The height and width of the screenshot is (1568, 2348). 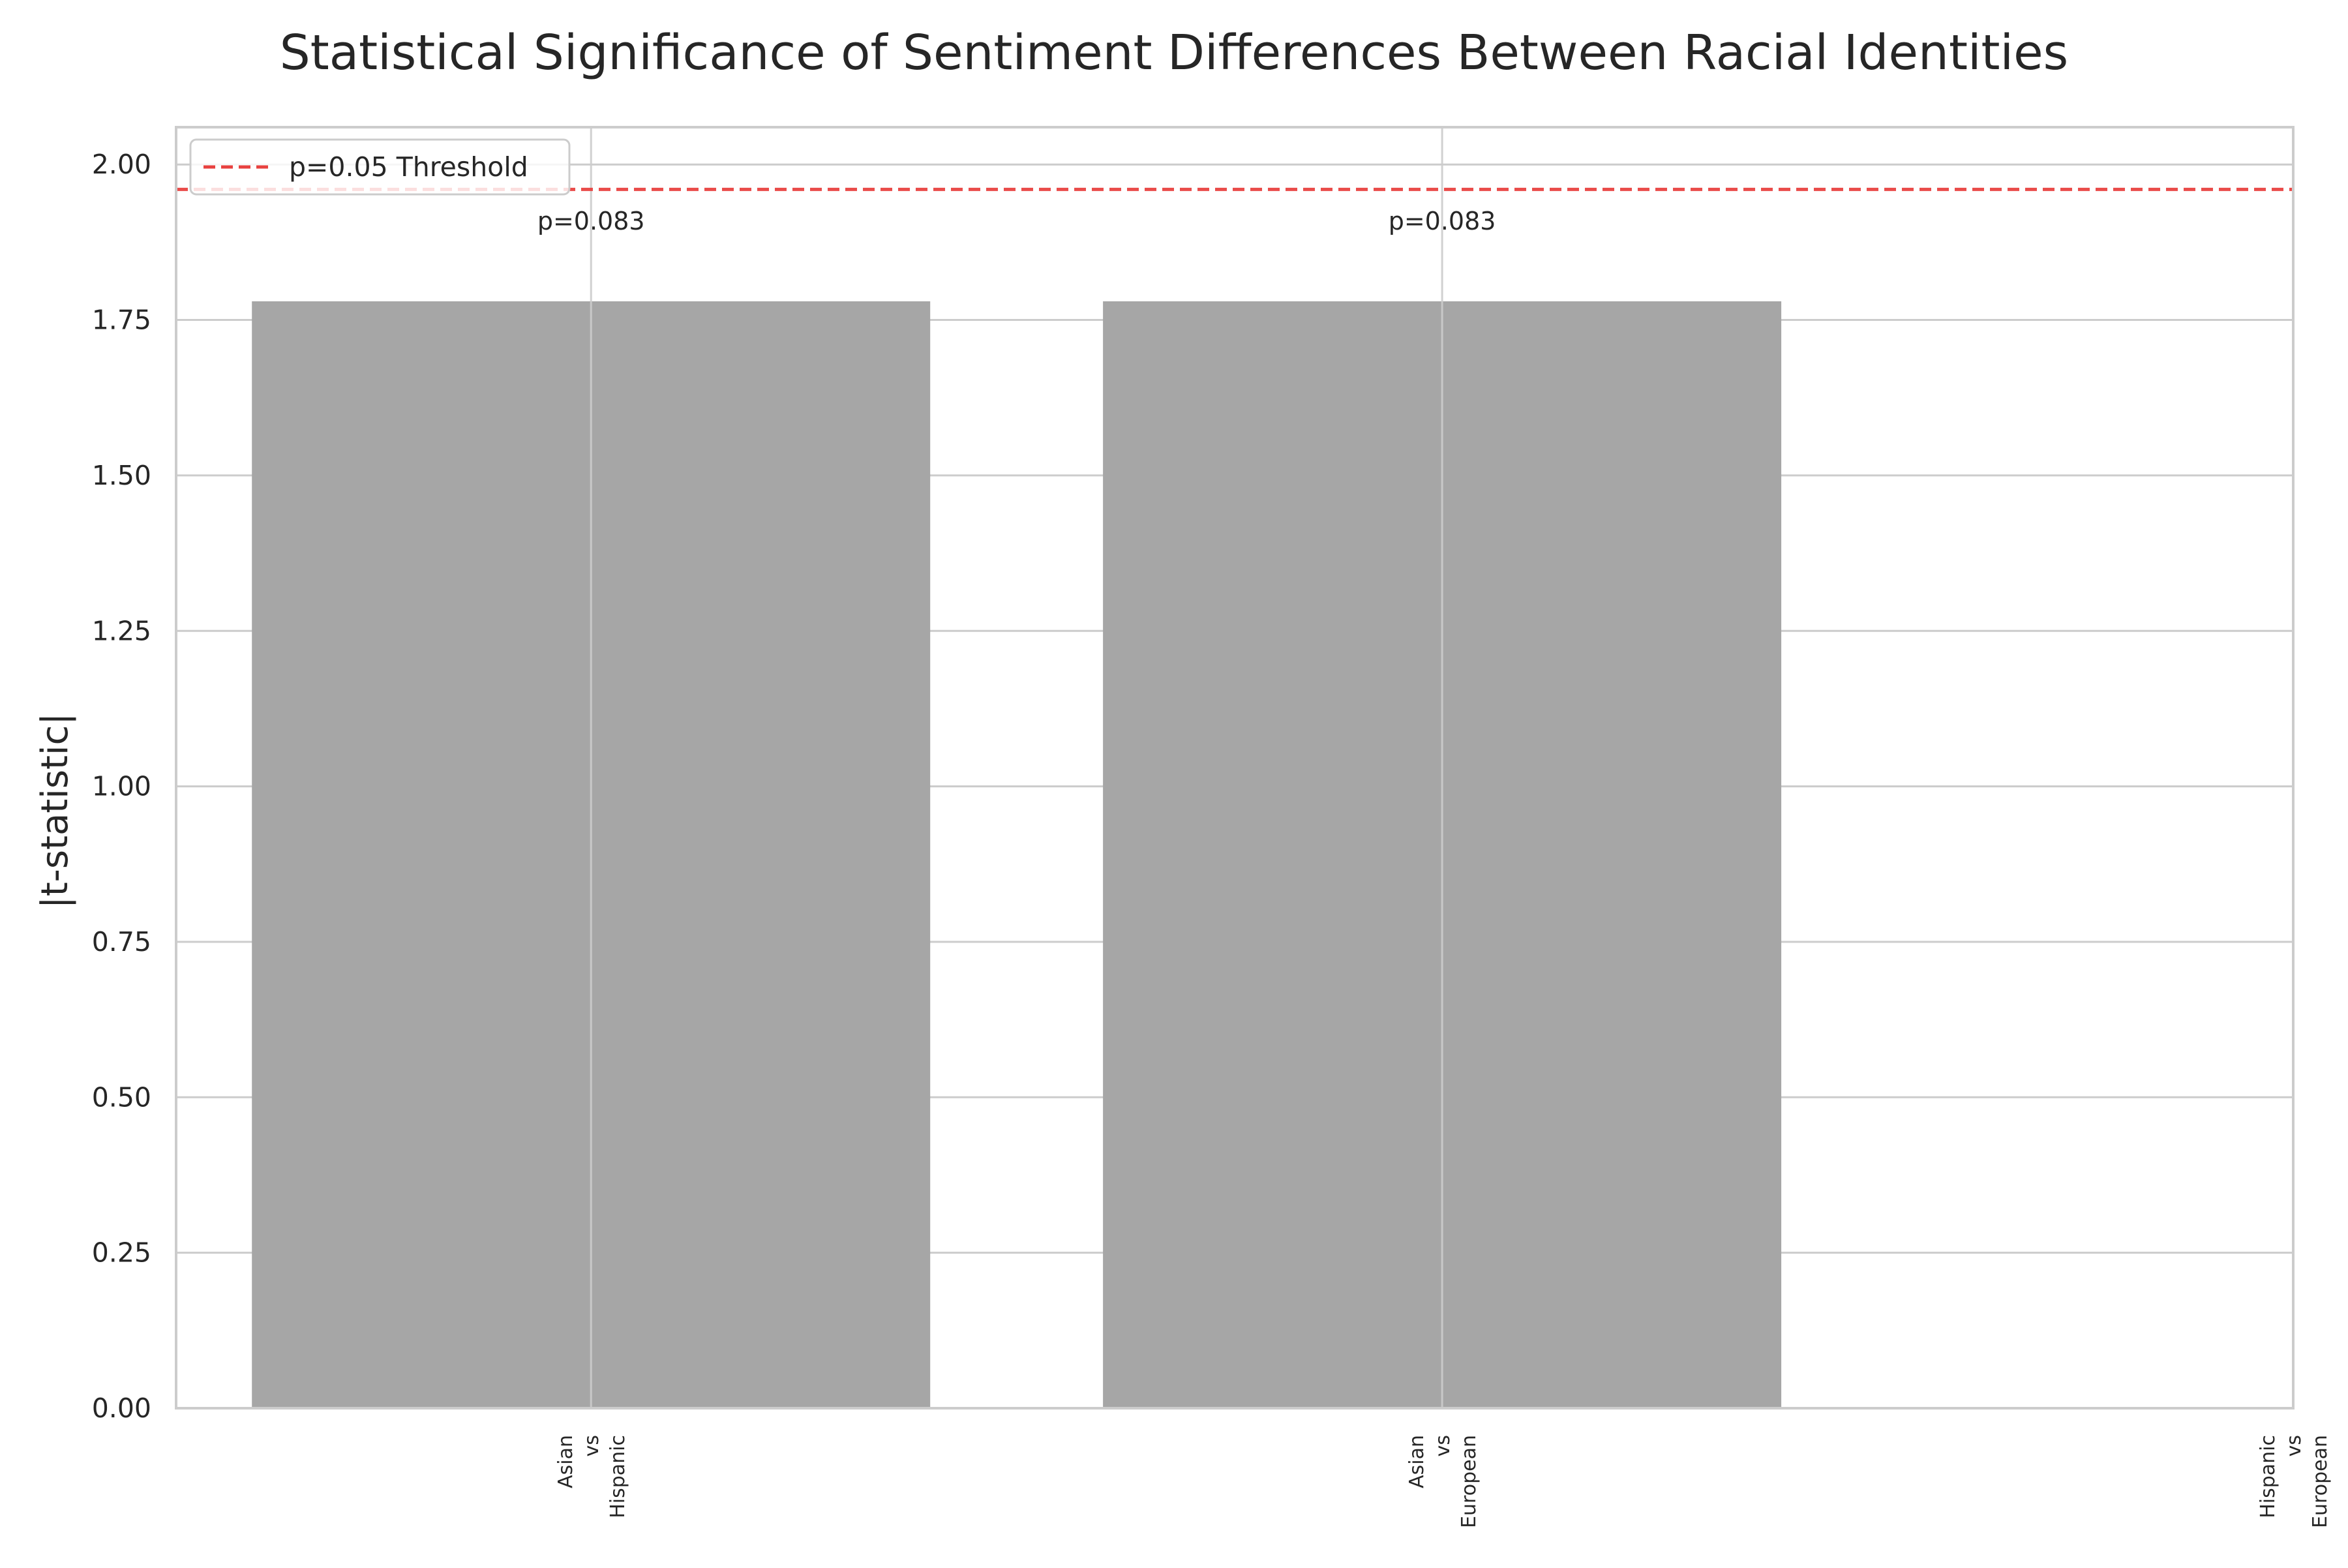 I want to click on y-tick-label: 0.50, so click(x=122, y=1097).